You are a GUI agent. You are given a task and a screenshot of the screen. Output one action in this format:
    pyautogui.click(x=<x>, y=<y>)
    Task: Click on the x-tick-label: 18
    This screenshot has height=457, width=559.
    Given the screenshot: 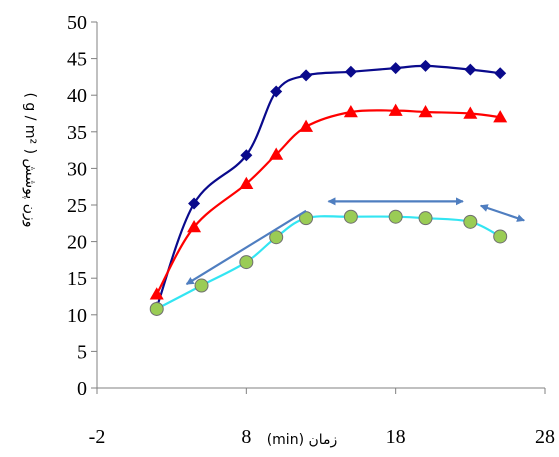 What is the action you would take?
    pyautogui.click(x=396, y=437)
    